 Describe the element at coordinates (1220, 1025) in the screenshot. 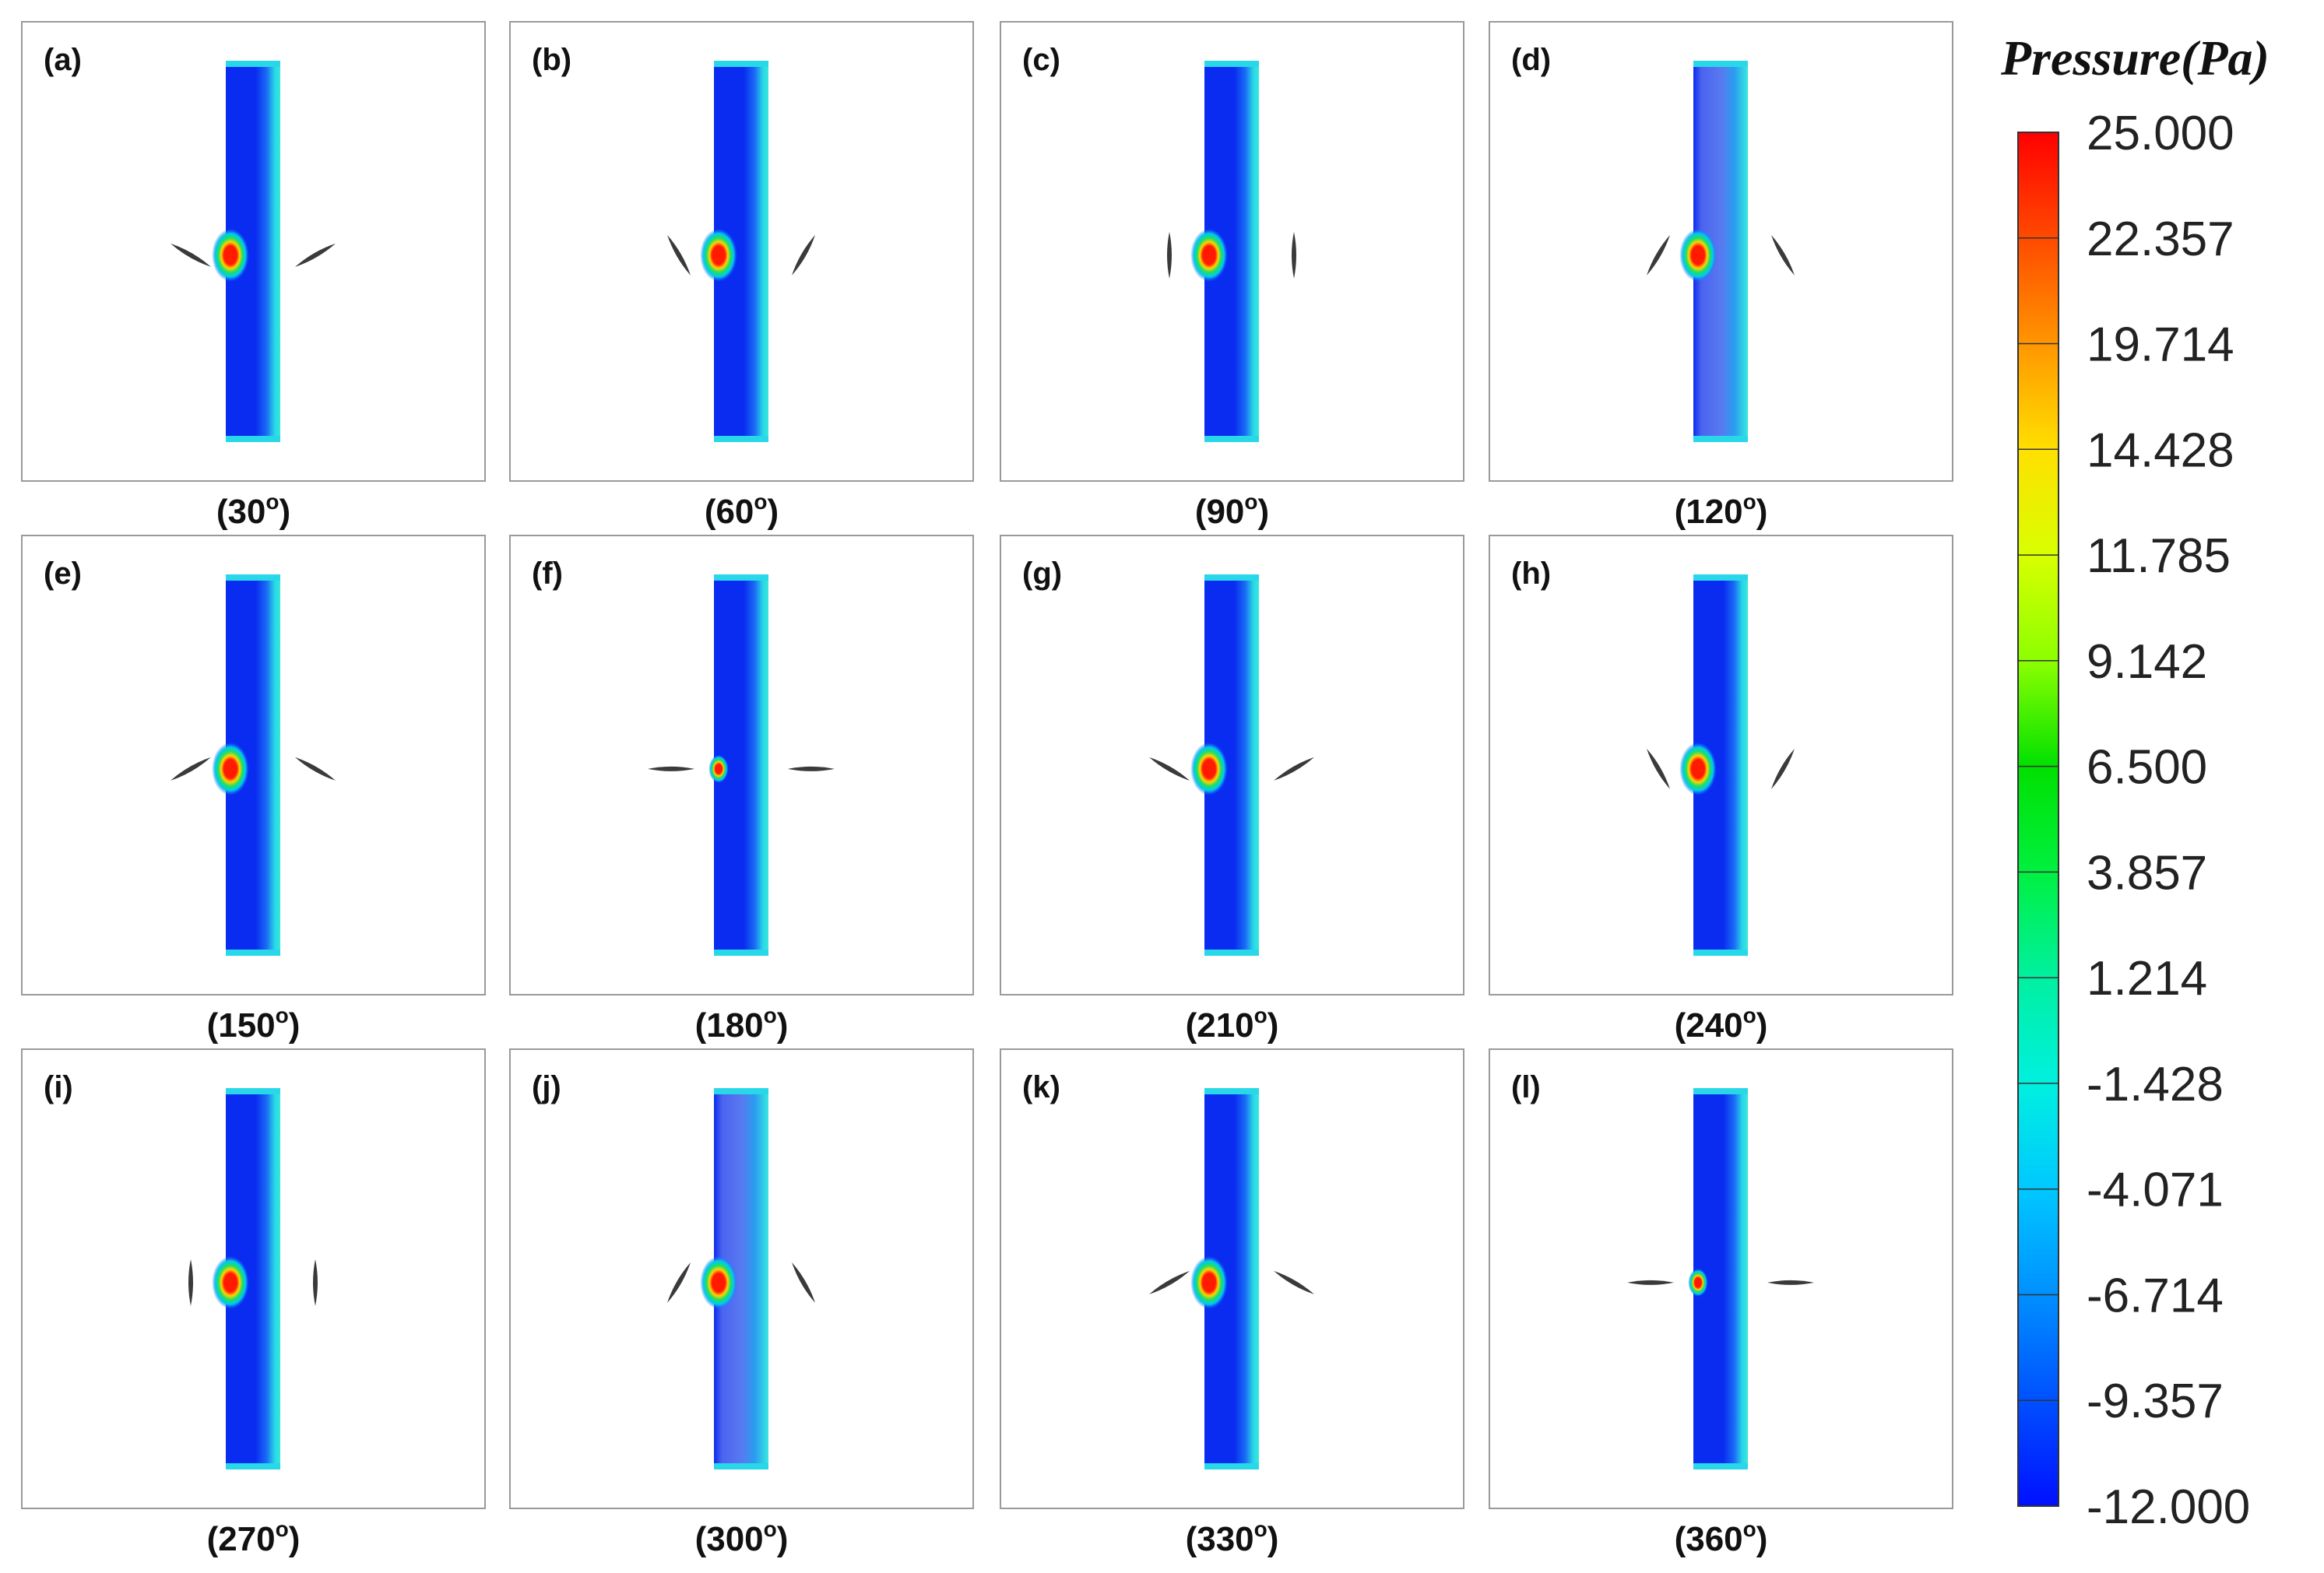

I see `angle-value: (210` at that location.